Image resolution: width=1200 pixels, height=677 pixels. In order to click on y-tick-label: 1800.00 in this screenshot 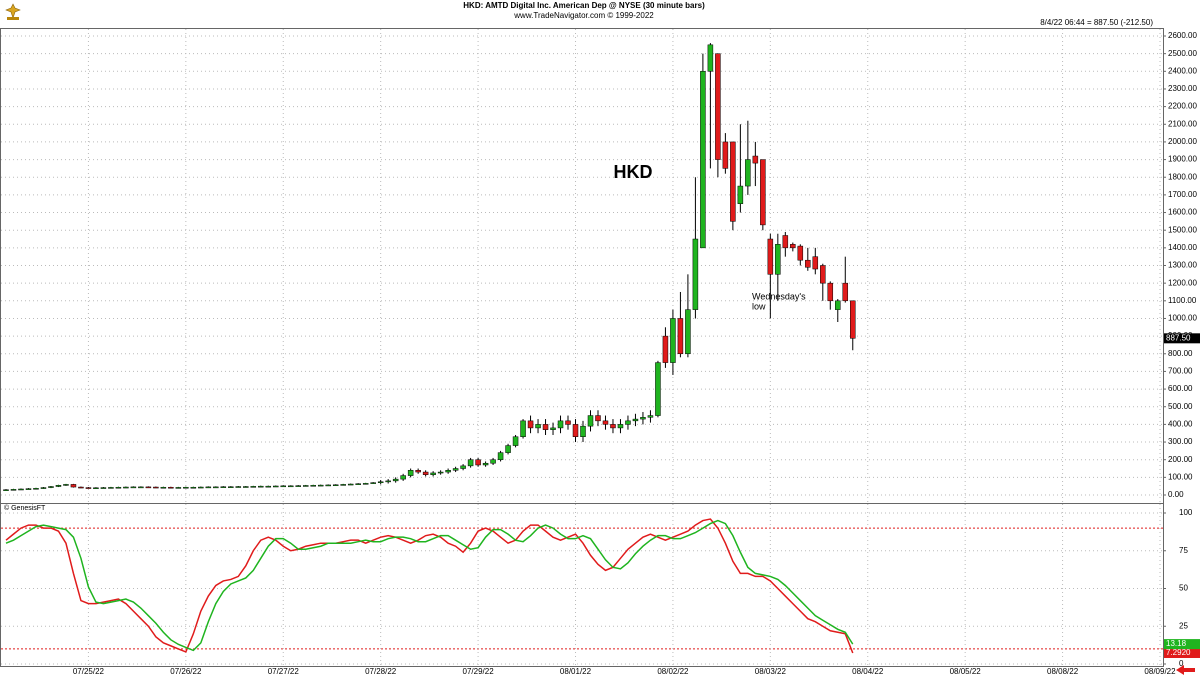, I will do `click(1182, 176)`.